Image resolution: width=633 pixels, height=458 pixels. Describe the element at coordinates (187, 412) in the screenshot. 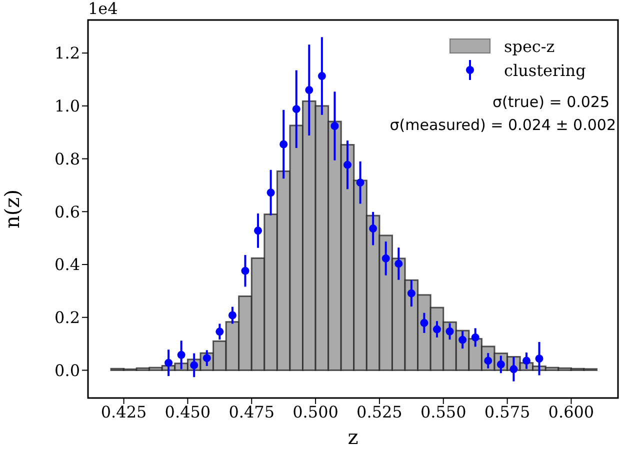

I see `x-tick-label: 0.450` at that location.